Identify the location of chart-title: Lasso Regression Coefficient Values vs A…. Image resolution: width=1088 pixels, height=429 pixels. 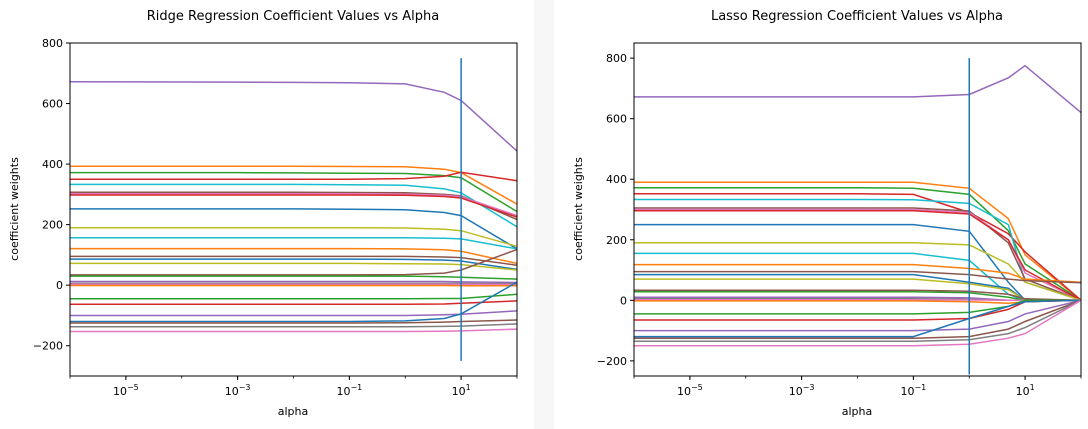
(857, 16).